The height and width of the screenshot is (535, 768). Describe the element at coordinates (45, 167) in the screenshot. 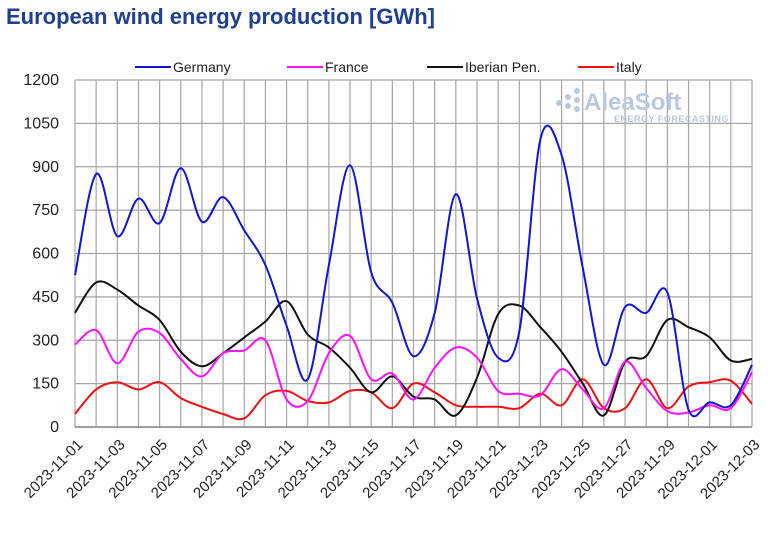

I see `y-tick-label: 900` at that location.